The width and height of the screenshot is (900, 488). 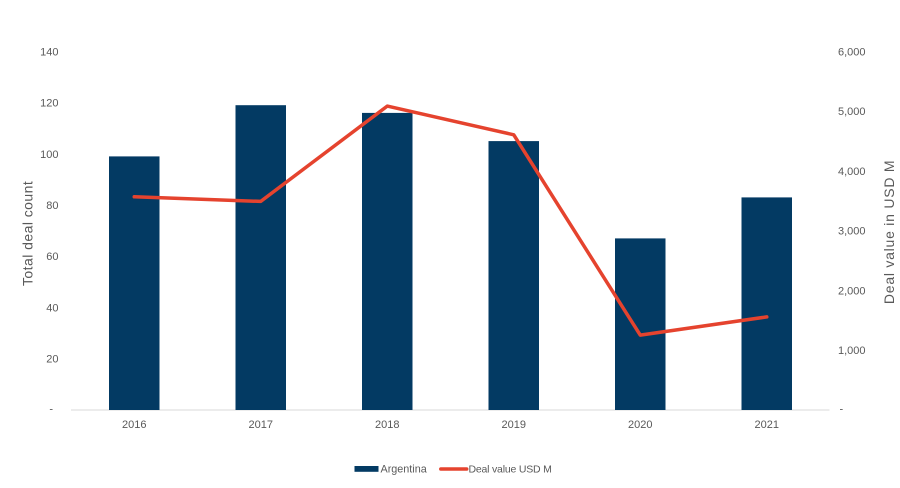 I want to click on svg-text: 2017, so click(x=261, y=425).